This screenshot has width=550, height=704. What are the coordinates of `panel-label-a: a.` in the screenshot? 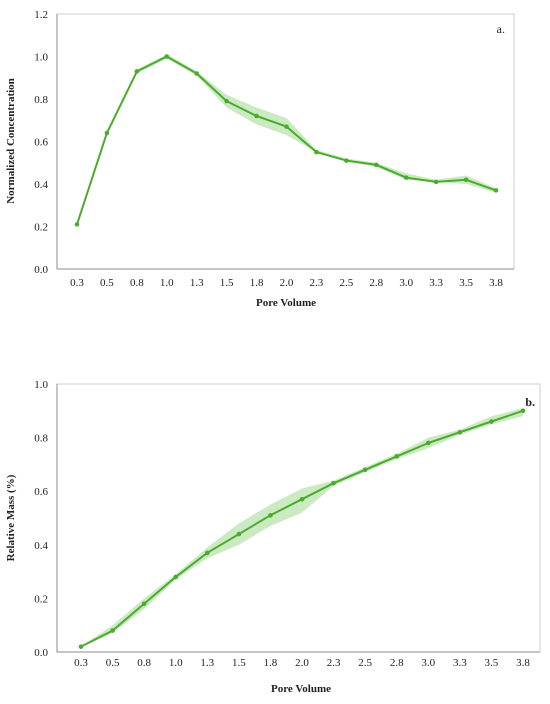 It's located at (501, 29).